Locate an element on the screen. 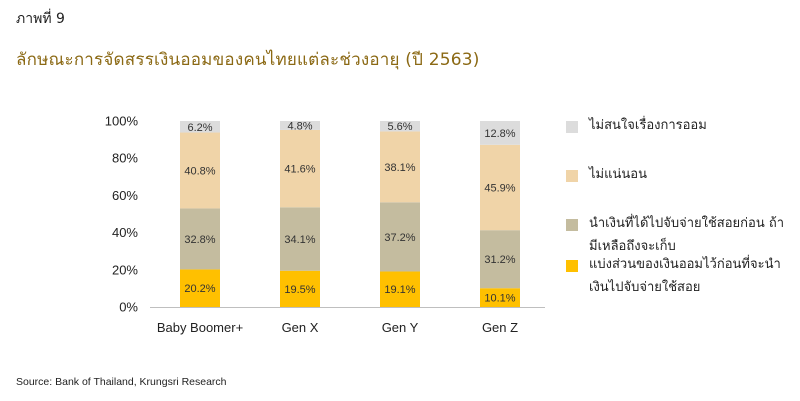 The width and height of the screenshot is (800, 401). y-tick-label: 60% is located at coordinates (125, 195).